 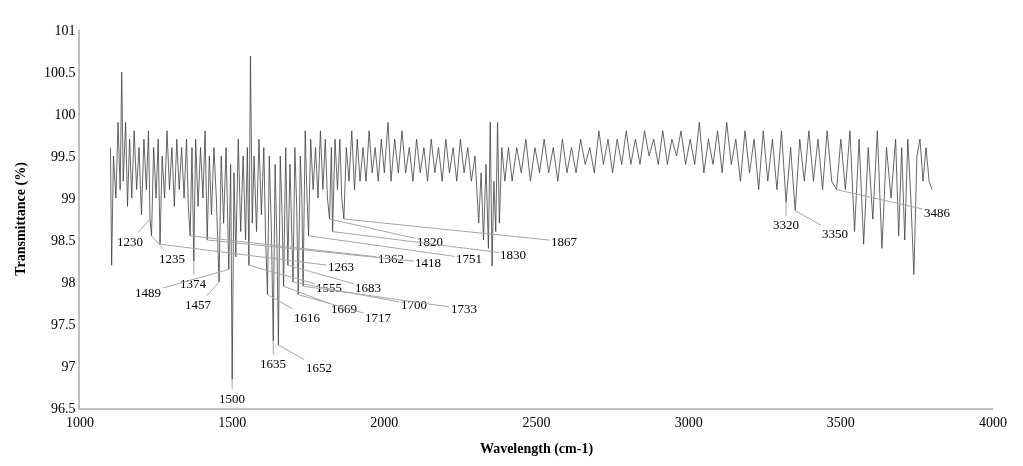 I want to click on x-tick-label: 1000, so click(x=80, y=422).